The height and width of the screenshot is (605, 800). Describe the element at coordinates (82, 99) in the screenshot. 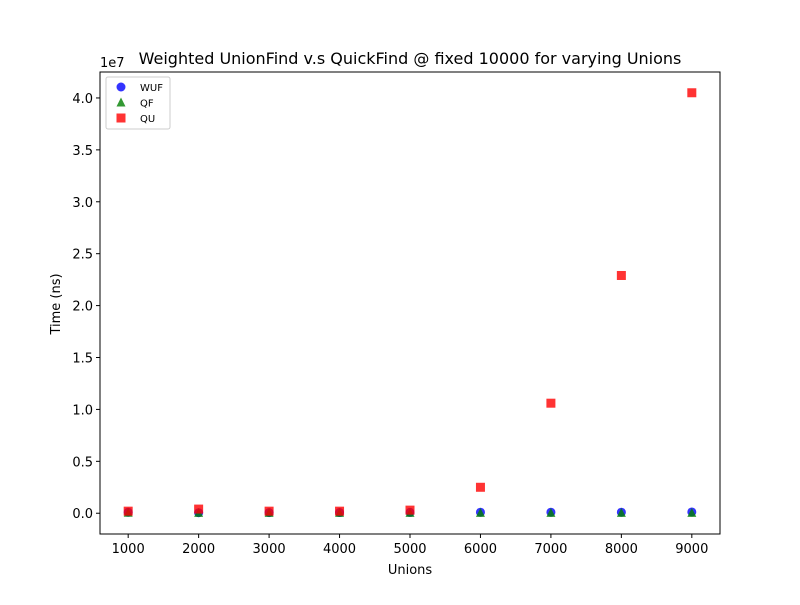

I see `y-tick-label: 4.0` at that location.